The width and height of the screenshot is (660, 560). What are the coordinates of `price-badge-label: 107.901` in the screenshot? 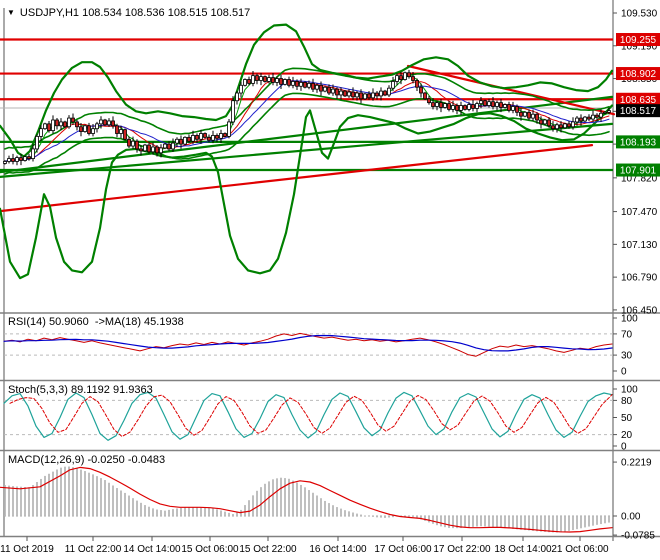 It's located at (638, 171).